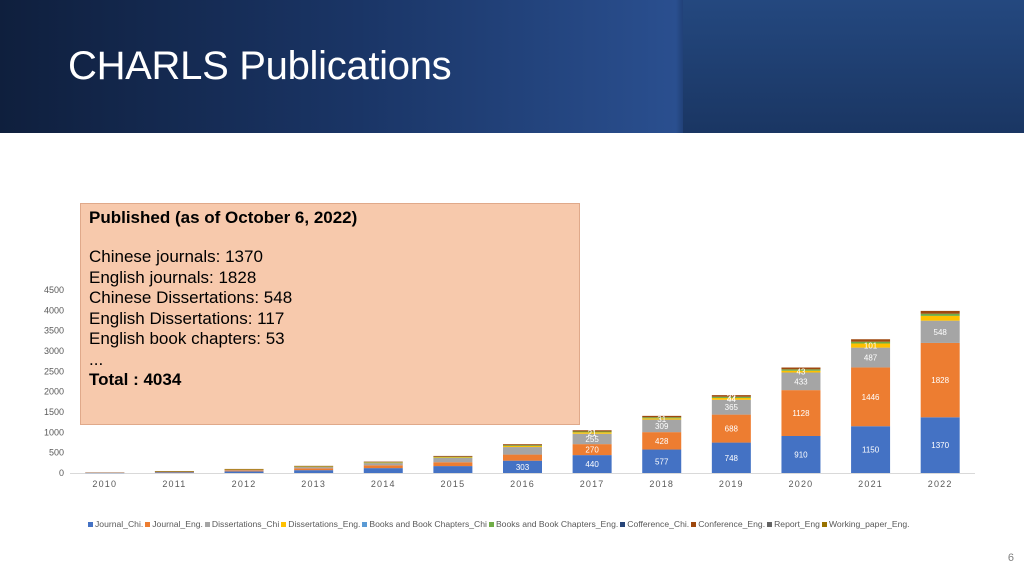 This screenshot has height=576, width=1024. I want to click on data-label: 43, so click(801, 372).